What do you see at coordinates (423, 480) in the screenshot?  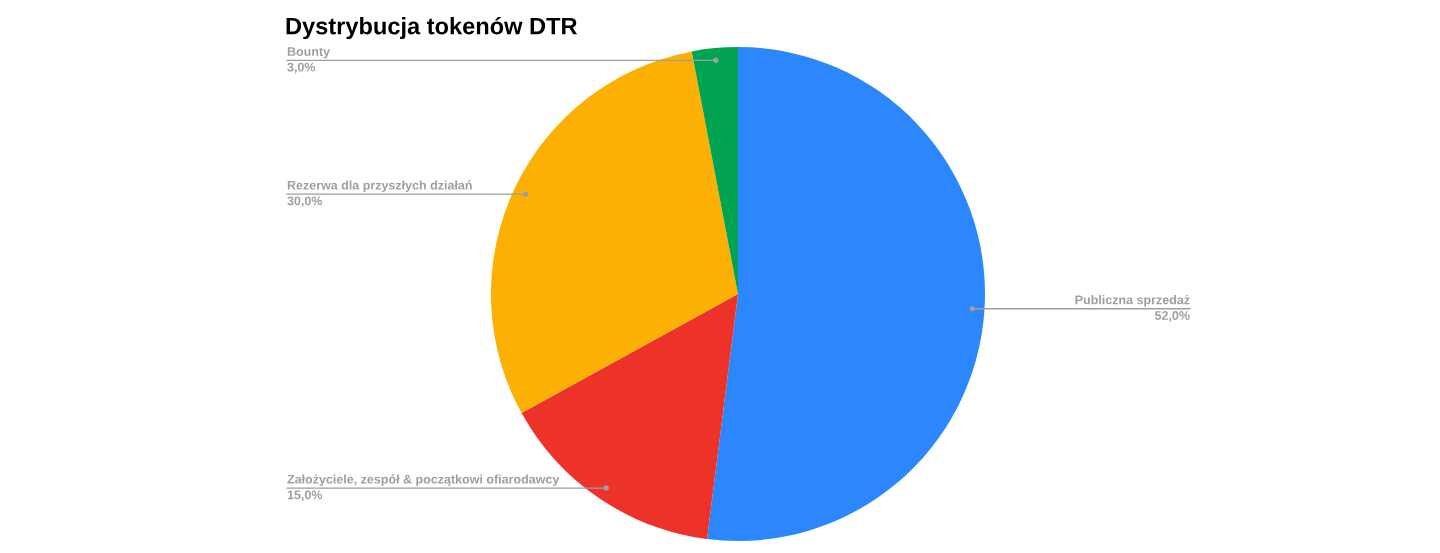 I see `slice-label: Założyciele, zespół & początkowi ofiarodawcy` at bounding box center [423, 480].